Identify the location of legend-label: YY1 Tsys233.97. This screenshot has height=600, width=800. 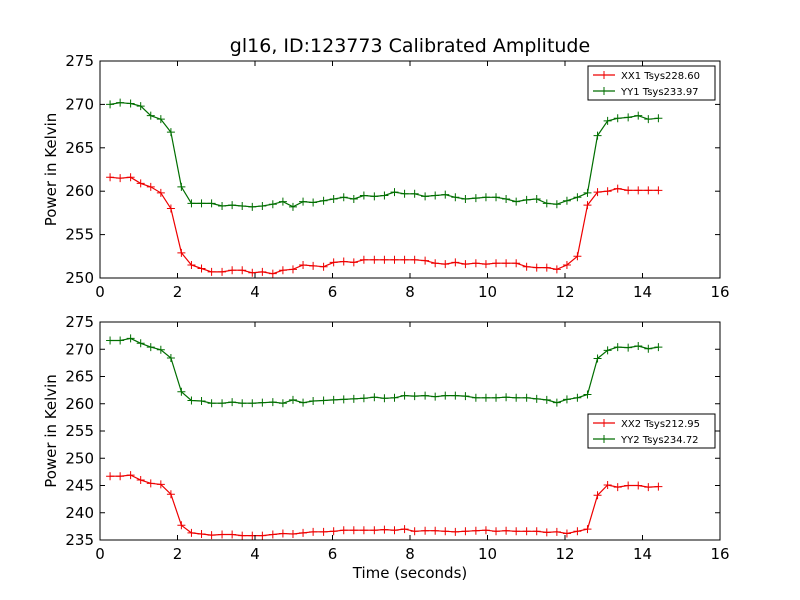
(659, 92).